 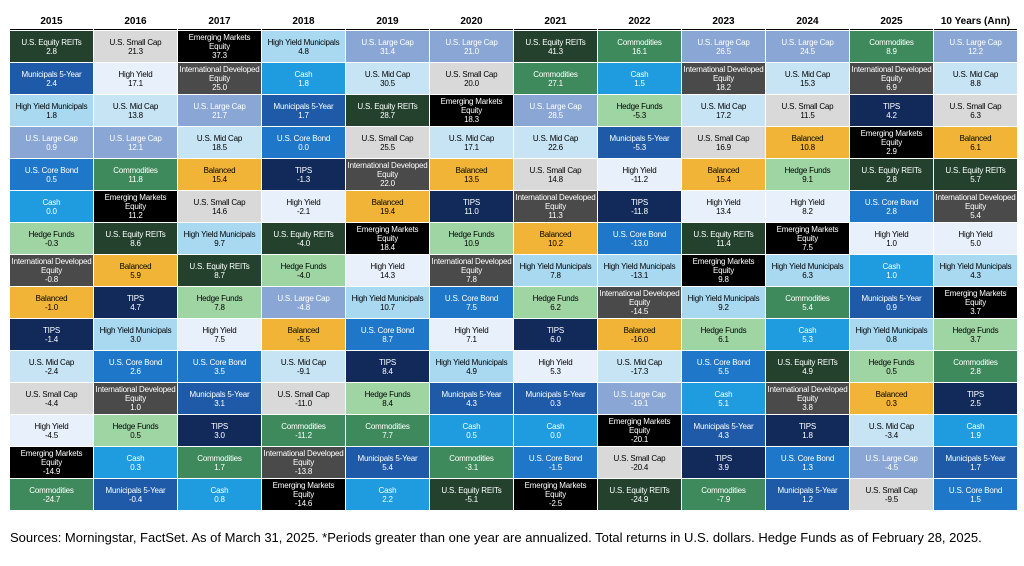 I want to click on asset-cell: International Developed Equity 11.3, so click(x=555, y=206).